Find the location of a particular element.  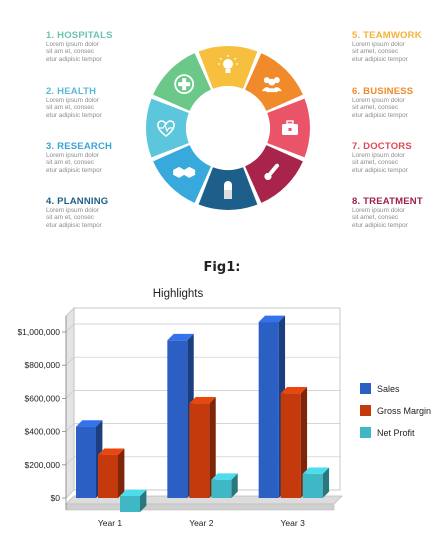

y-tick-label: $1,000,000 is located at coordinates (38, 332).